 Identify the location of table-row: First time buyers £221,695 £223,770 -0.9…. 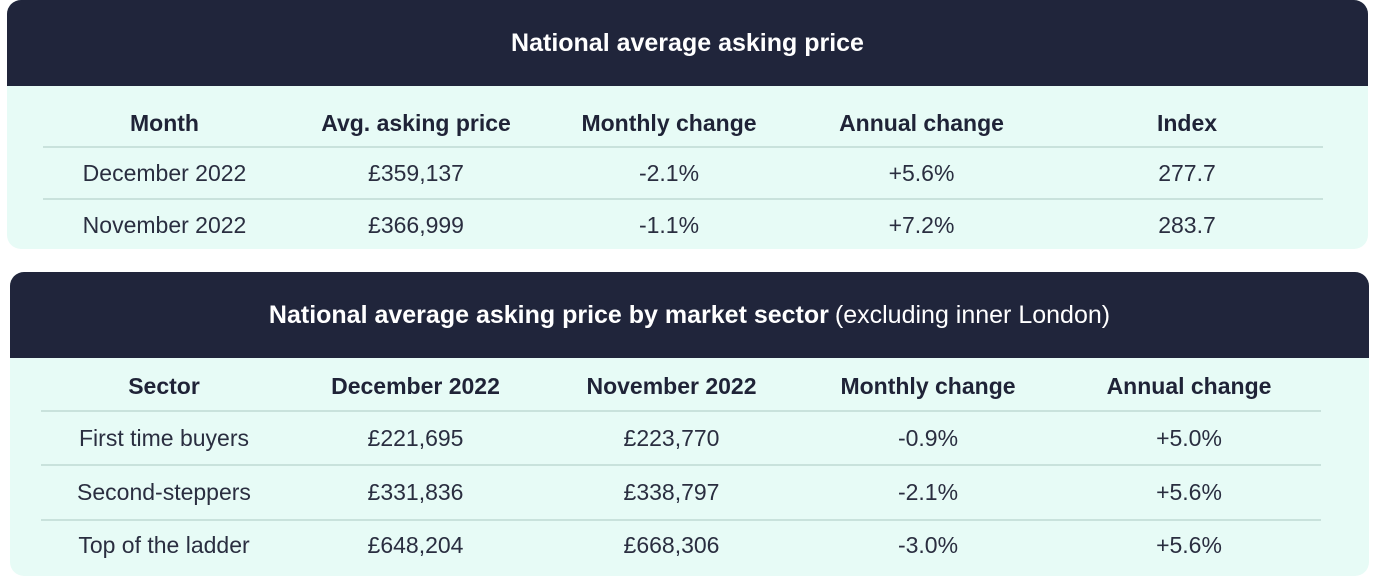
(681, 438).